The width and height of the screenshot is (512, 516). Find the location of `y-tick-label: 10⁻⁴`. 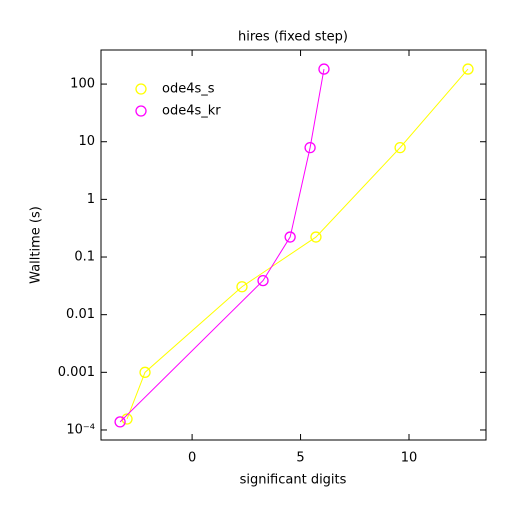

y-tick-label: 10⁻⁴ is located at coordinates (80, 429).